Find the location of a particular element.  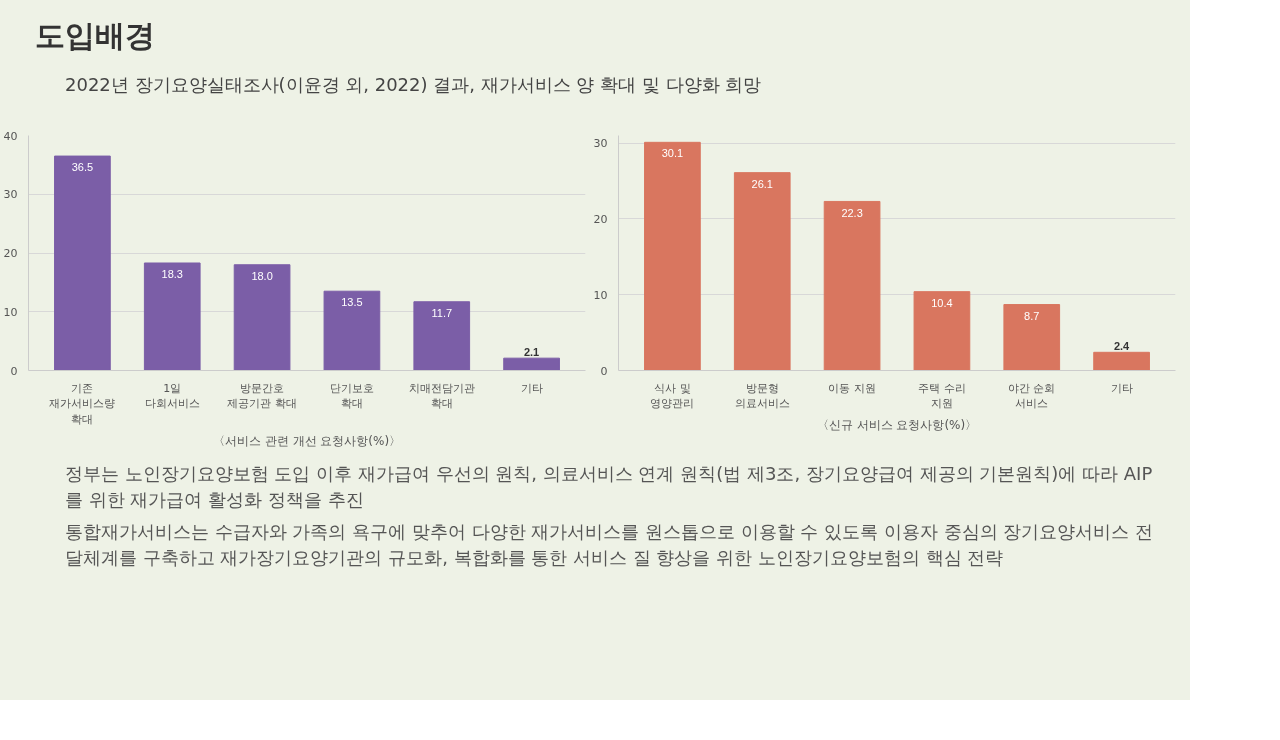

data-label: 26.1 is located at coordinates (762, 183).